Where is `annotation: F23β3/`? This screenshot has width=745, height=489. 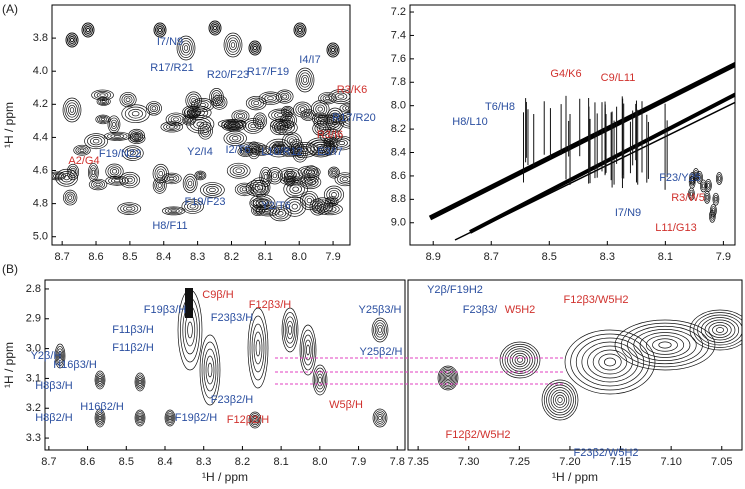 annotation: F23β3/ is located at coordinates (480, 310).